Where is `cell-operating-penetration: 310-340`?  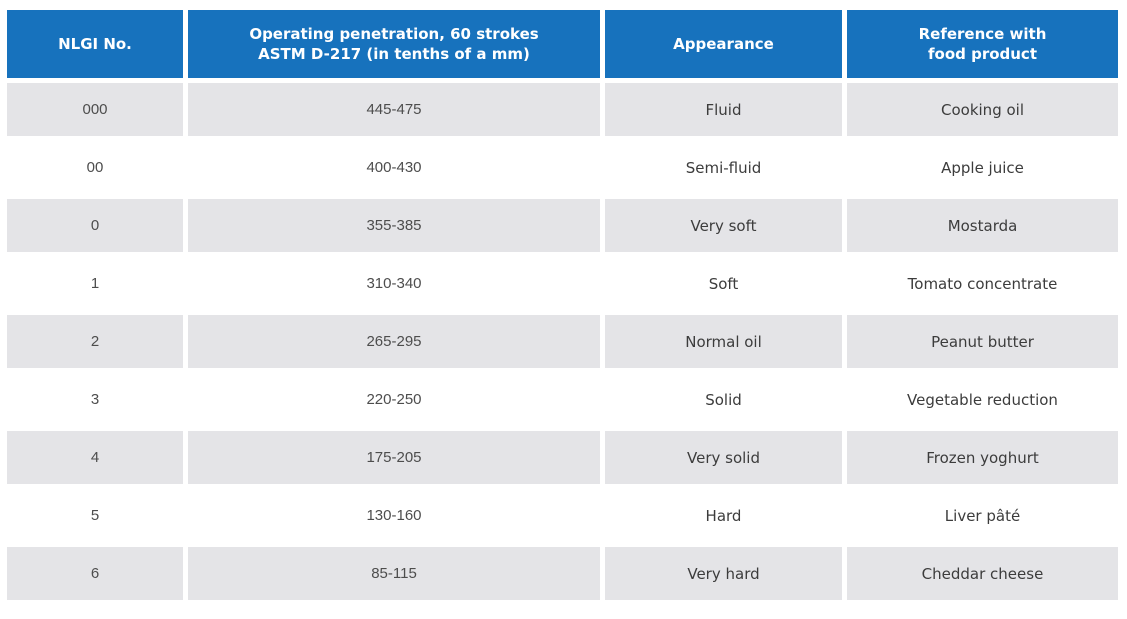 cell-operating-penetration: 310-340 is located at coordinates (394, 283).